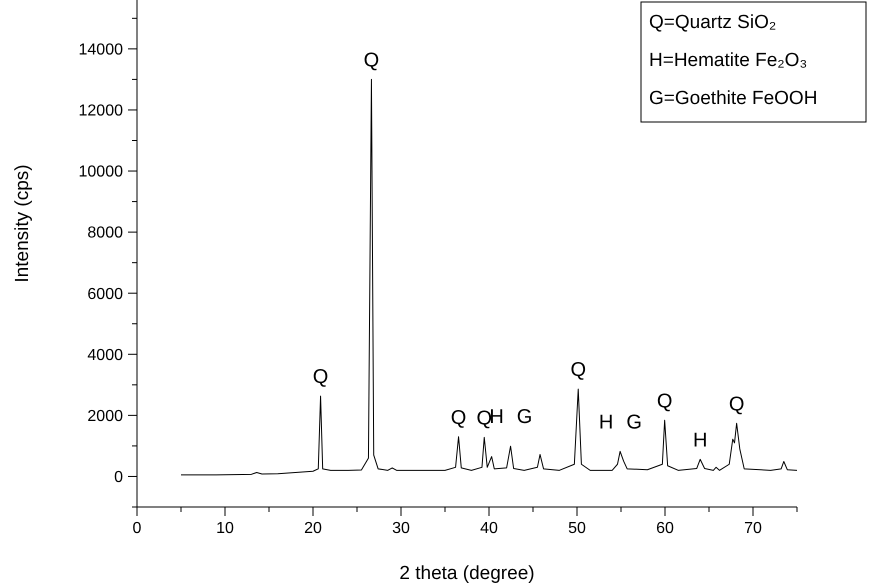  Describe the element at coordinates (101, 111) in the screenshot. I see `y-tick-label: 12000` at that location.